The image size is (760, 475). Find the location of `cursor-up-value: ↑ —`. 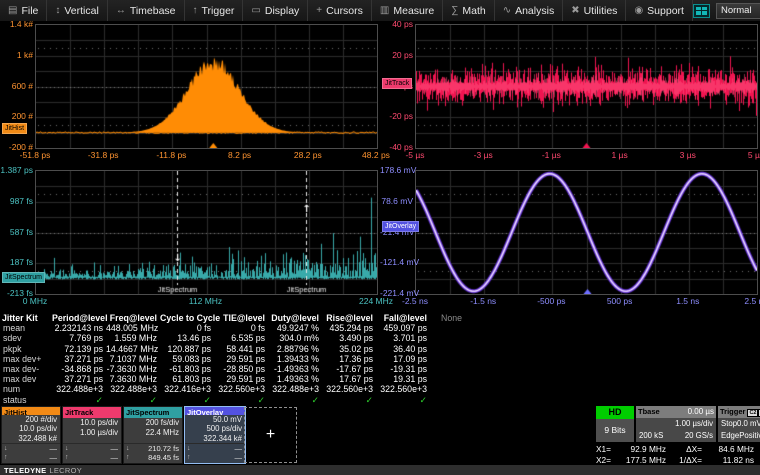

cursor-up-value: ↑ — is located at coordinates (31, 457).